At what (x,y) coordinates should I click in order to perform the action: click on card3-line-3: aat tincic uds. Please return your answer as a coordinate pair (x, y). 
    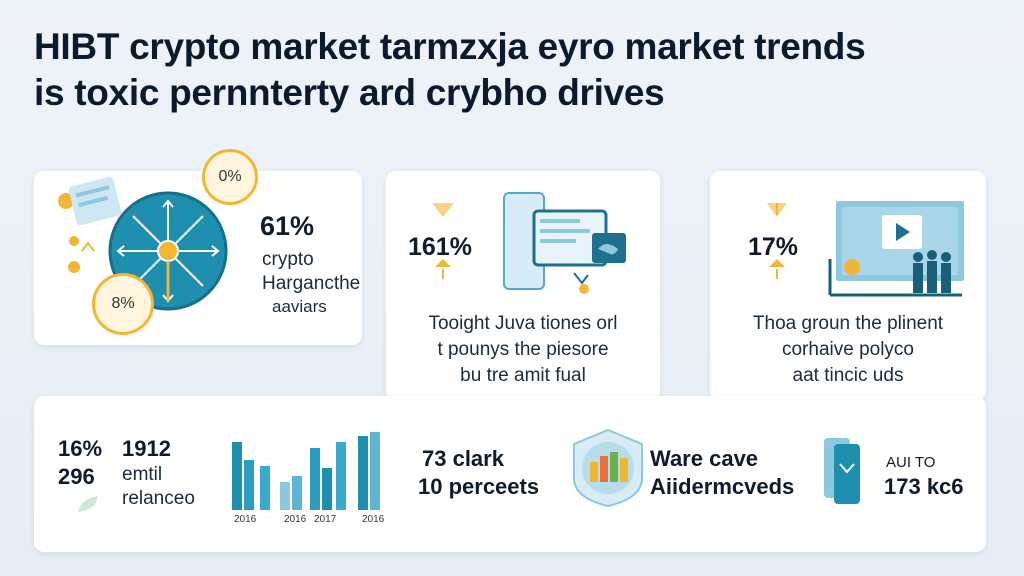
    Looking at the image, I should click on (848, 375).